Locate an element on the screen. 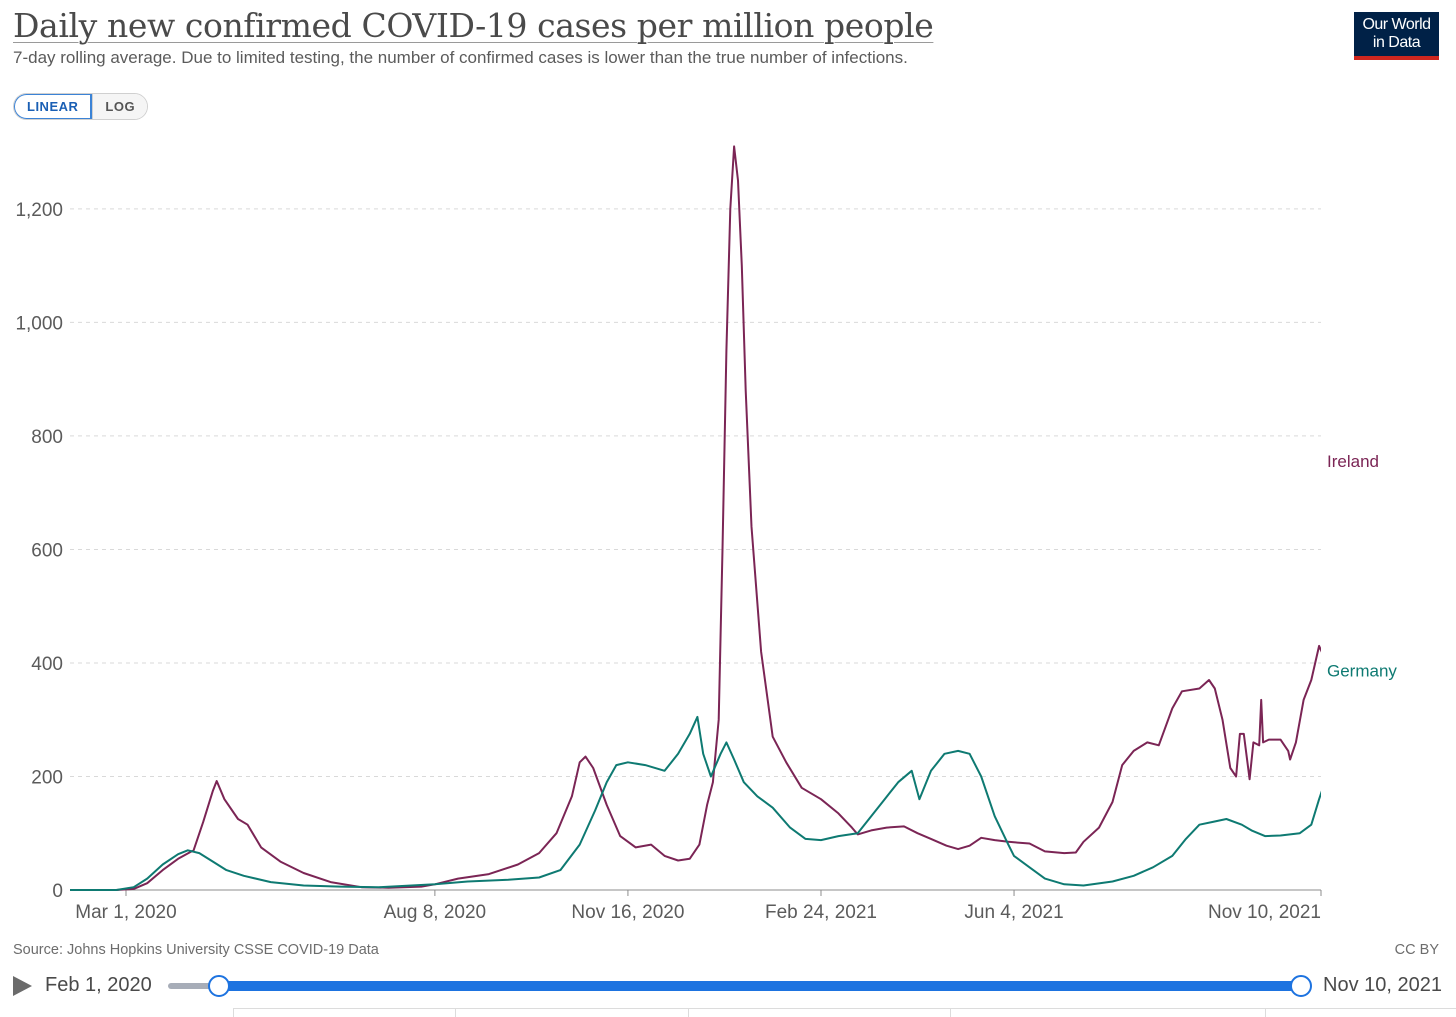 The width and height of the screenshot is (1456, 1017). log-scale-button: LOG is located at coordinates (120, 106).